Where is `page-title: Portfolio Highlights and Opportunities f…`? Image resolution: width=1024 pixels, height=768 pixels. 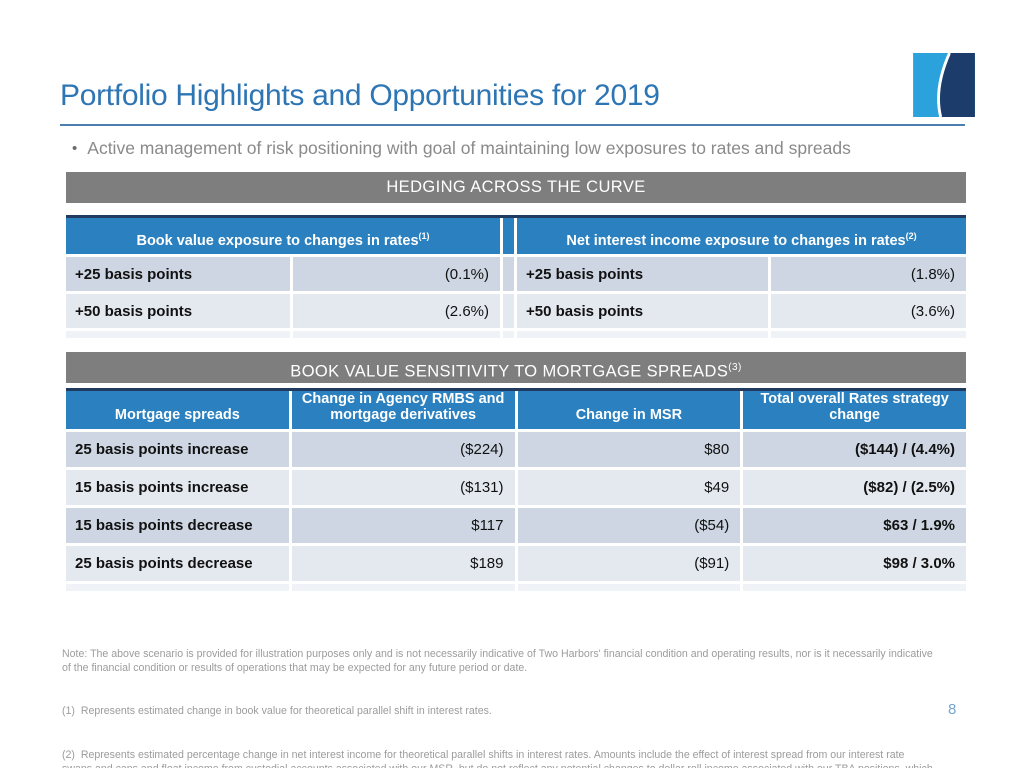
page-title: Portfolio Highlights and Opportunities f… is located at coordinates (360, 95).